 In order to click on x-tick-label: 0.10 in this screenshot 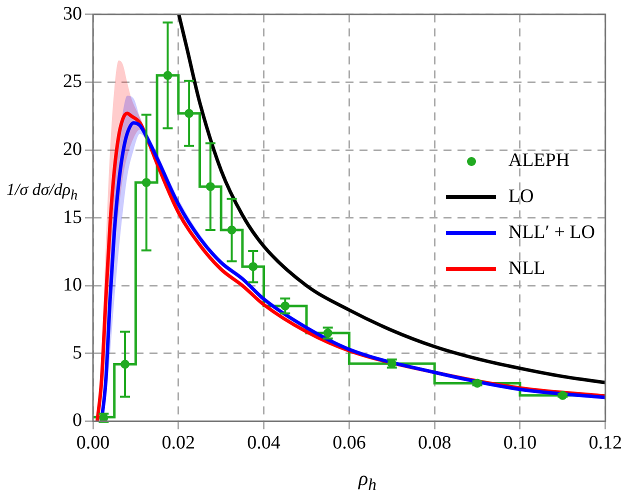, I will do `click(520, 443)`.